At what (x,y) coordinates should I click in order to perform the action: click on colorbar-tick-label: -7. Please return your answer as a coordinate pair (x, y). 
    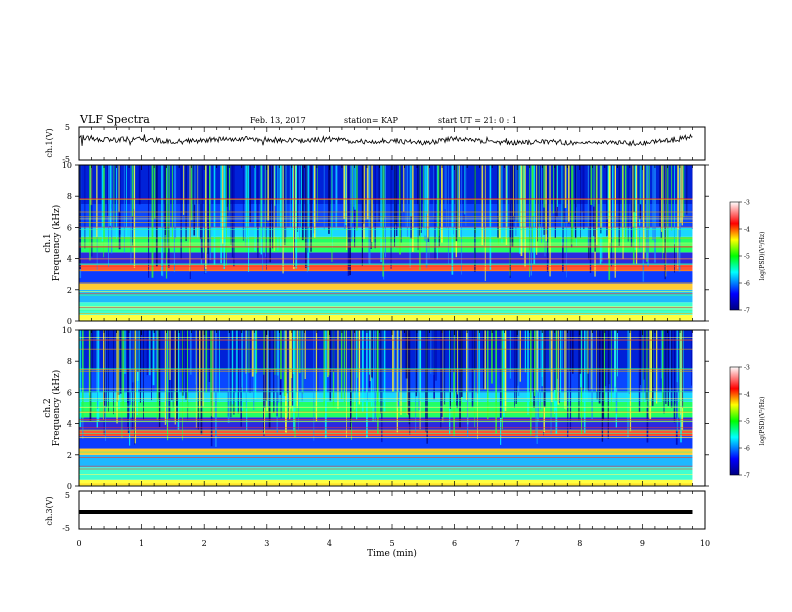
    Looking at the image, I should click on (747, 476).